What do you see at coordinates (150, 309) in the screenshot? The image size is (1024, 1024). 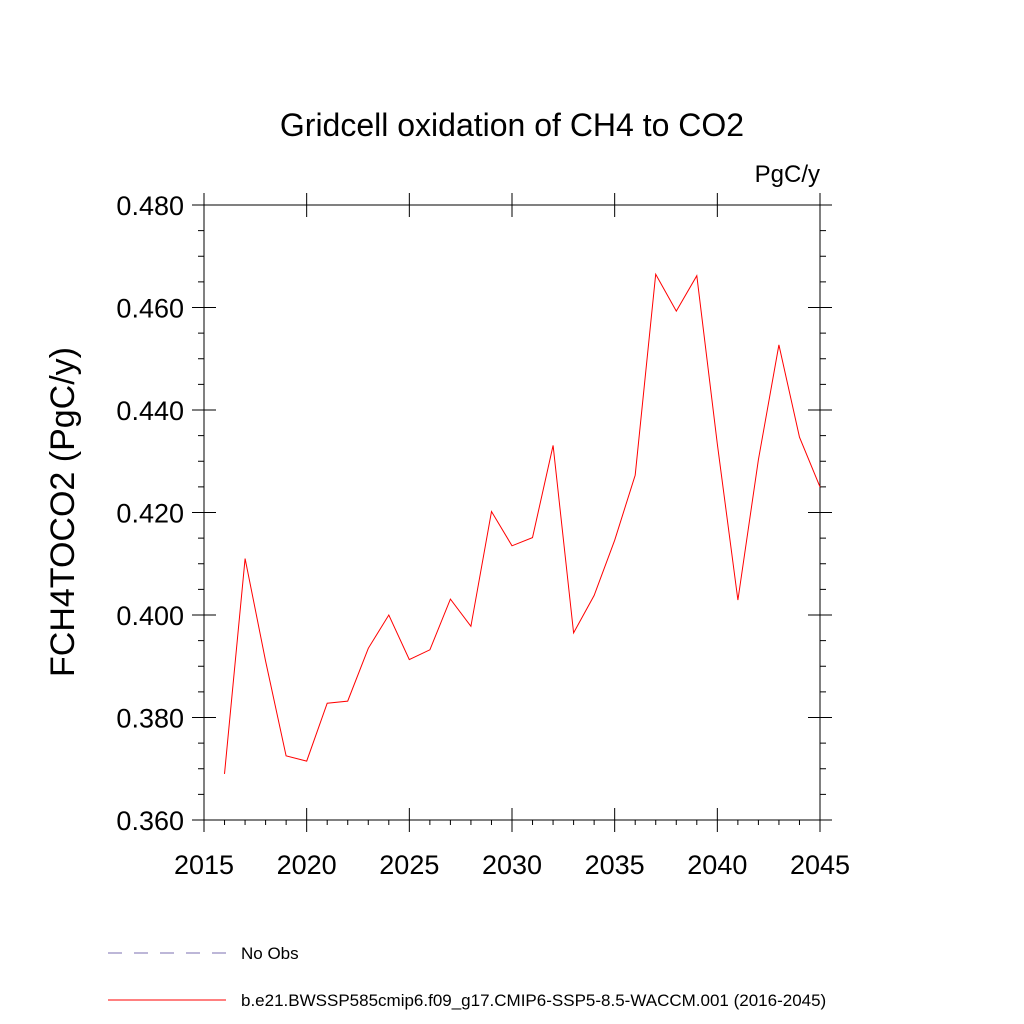 I see `y-tick-label: 0.460` at bounding box center [150, 309].